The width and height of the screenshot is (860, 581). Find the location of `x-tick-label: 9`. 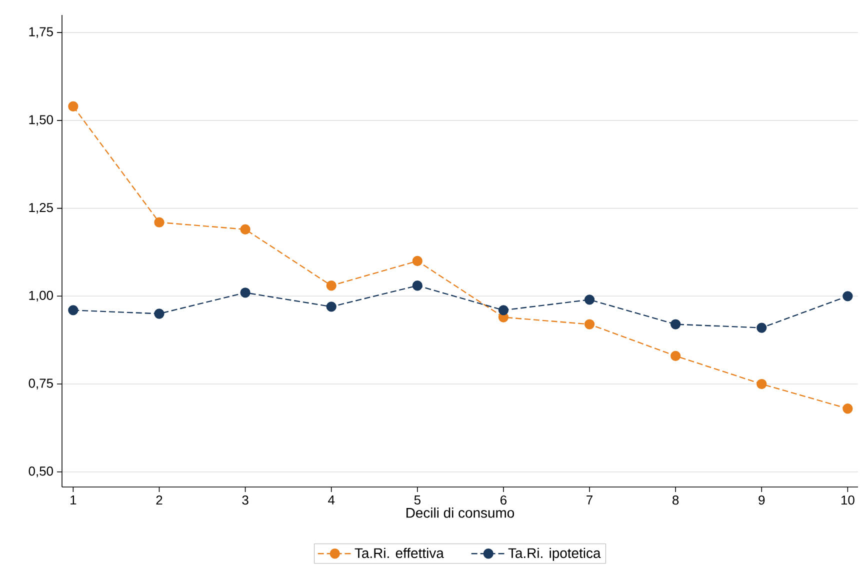

x-tick-label: 9 is located at coordinates (761, 500).